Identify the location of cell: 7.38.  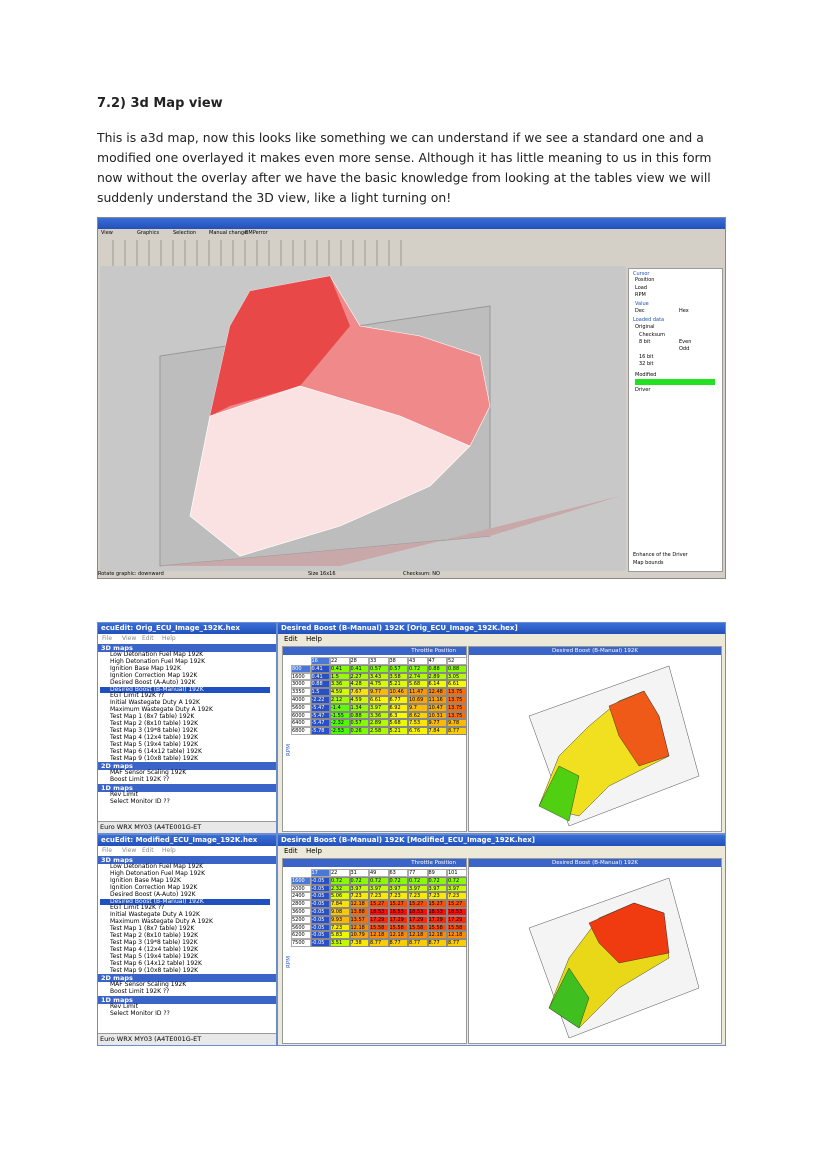
(359, 943).